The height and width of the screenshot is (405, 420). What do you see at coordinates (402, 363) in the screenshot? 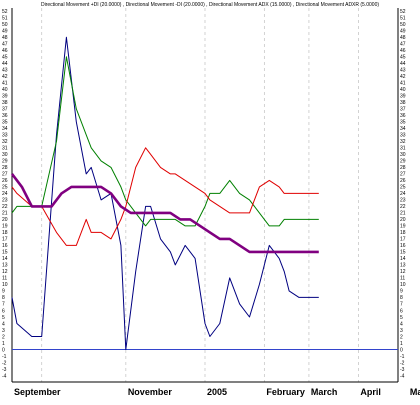
I see `y-tick-label-right: -2` at bounding box center [402, 363].